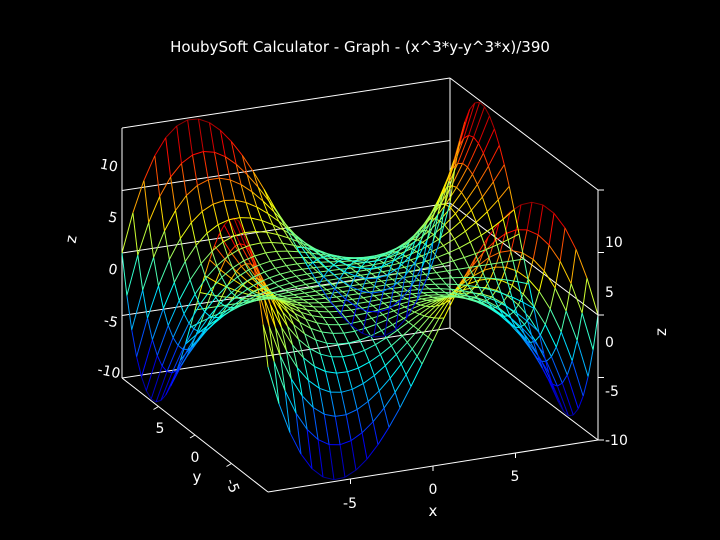 The height and width of the screenshot is (540, 720). I want to click on y-tick-5: 5, so click(160, 429).